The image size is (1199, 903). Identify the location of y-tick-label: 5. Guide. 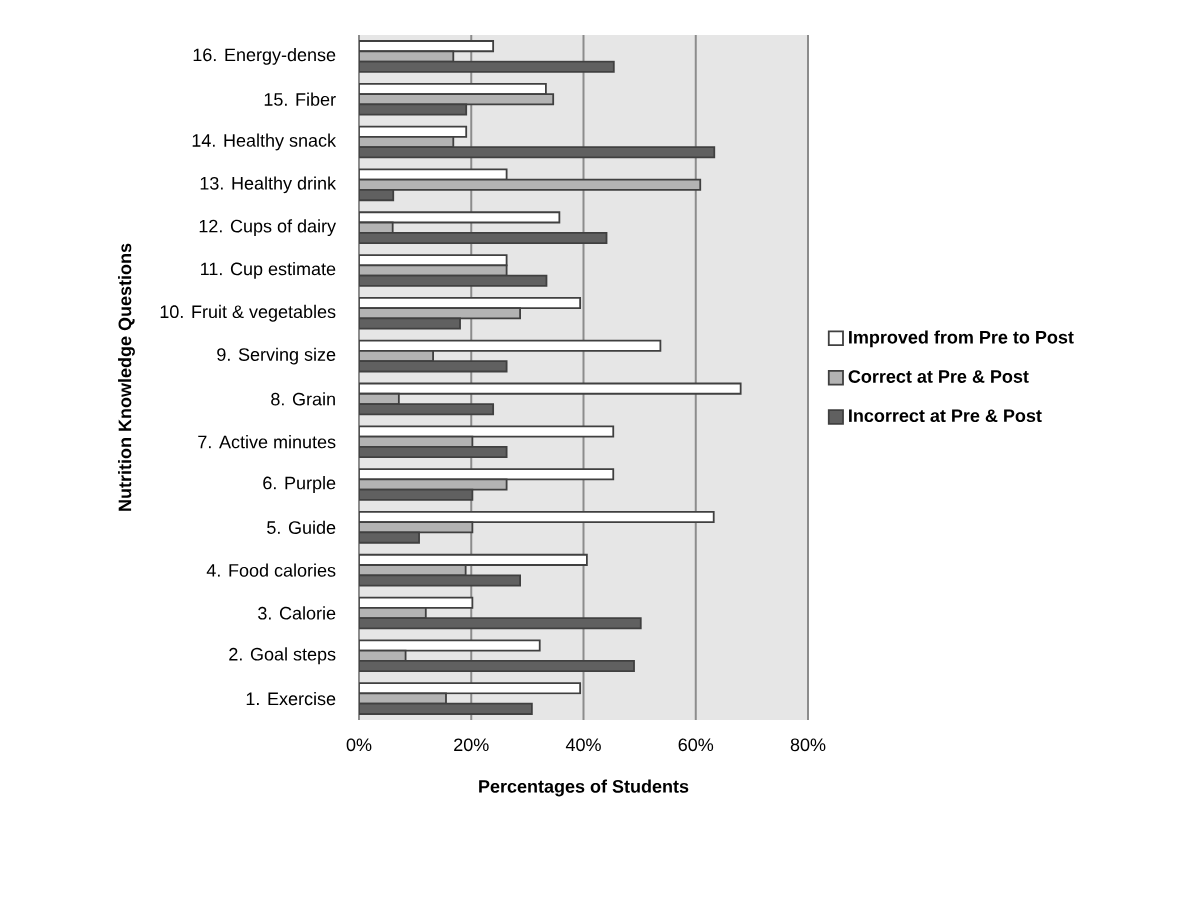
(301, 527).